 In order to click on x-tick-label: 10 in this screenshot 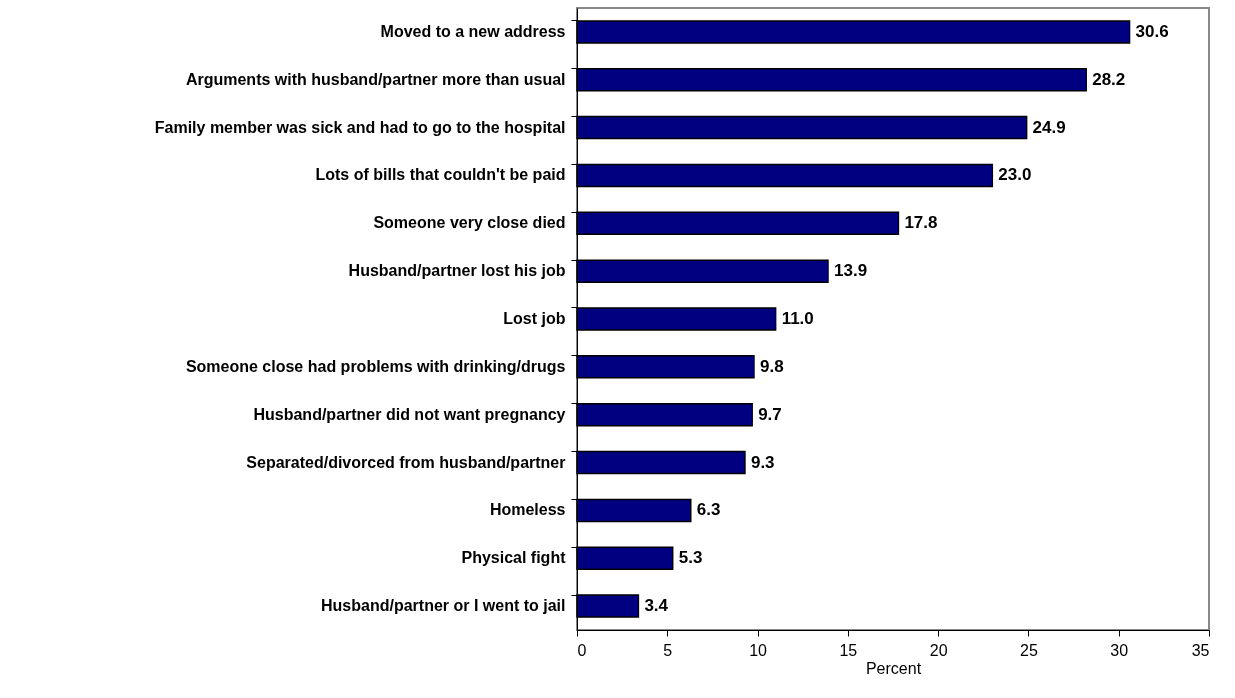, I will do `click(758, 650)`.